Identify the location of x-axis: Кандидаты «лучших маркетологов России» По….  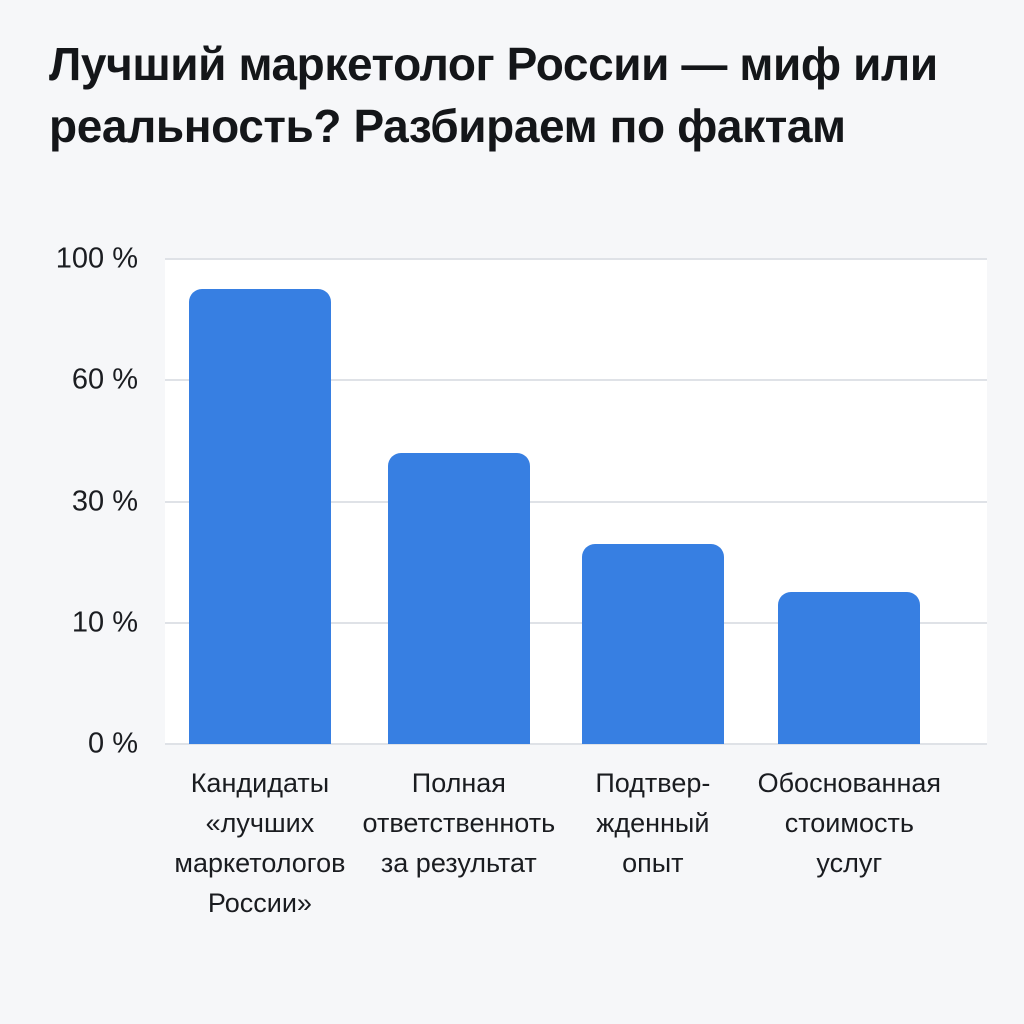
(576, 853).